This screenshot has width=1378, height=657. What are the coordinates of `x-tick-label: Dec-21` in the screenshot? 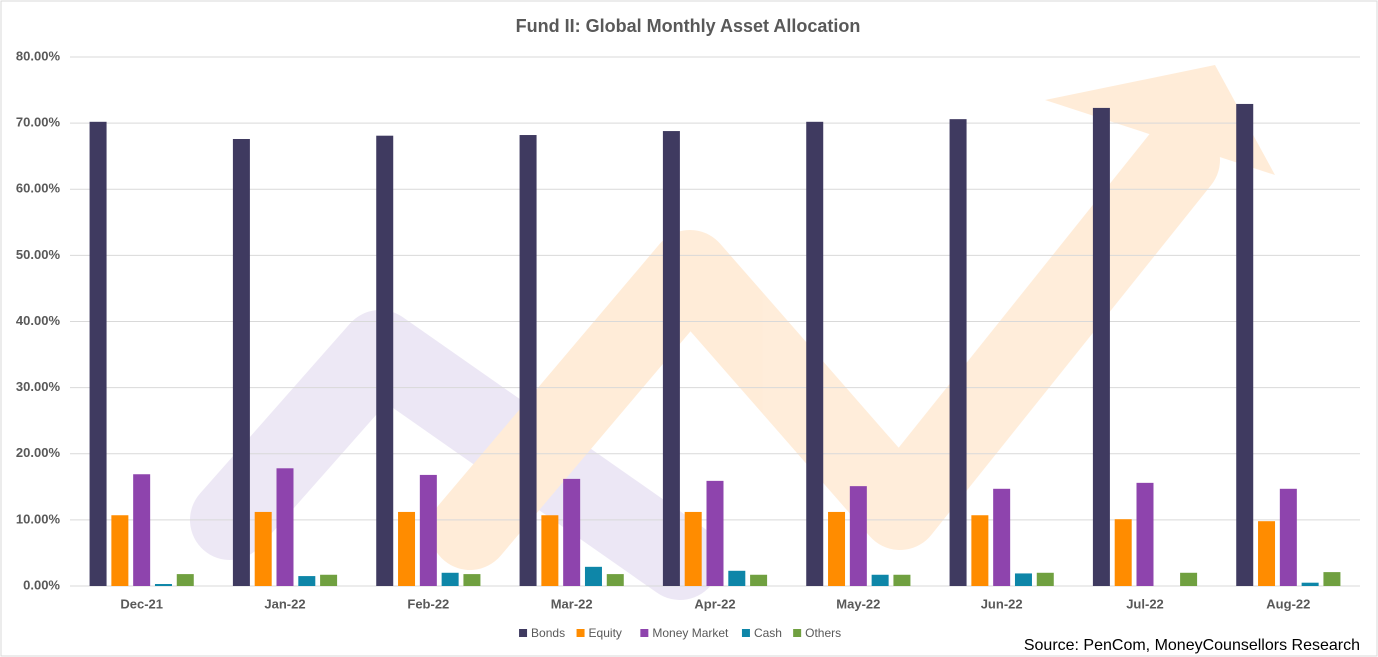 It's located at (141, 603).